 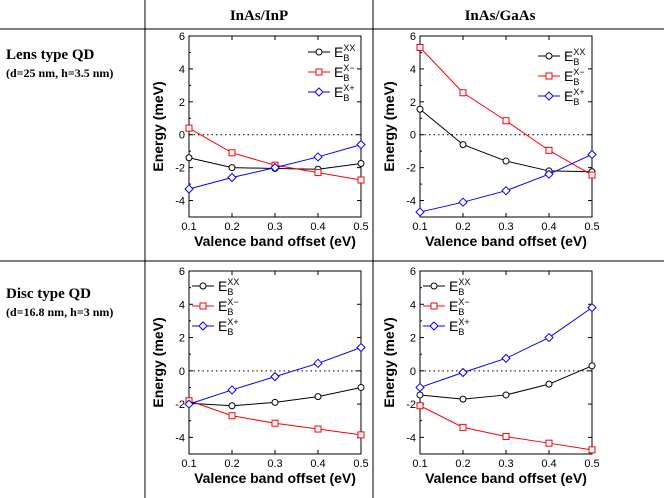 What do you see at coordinates (48, 294) in the screenshot?
I see `row-title-disc: Disc type QD` at bounding box center [48, 294].